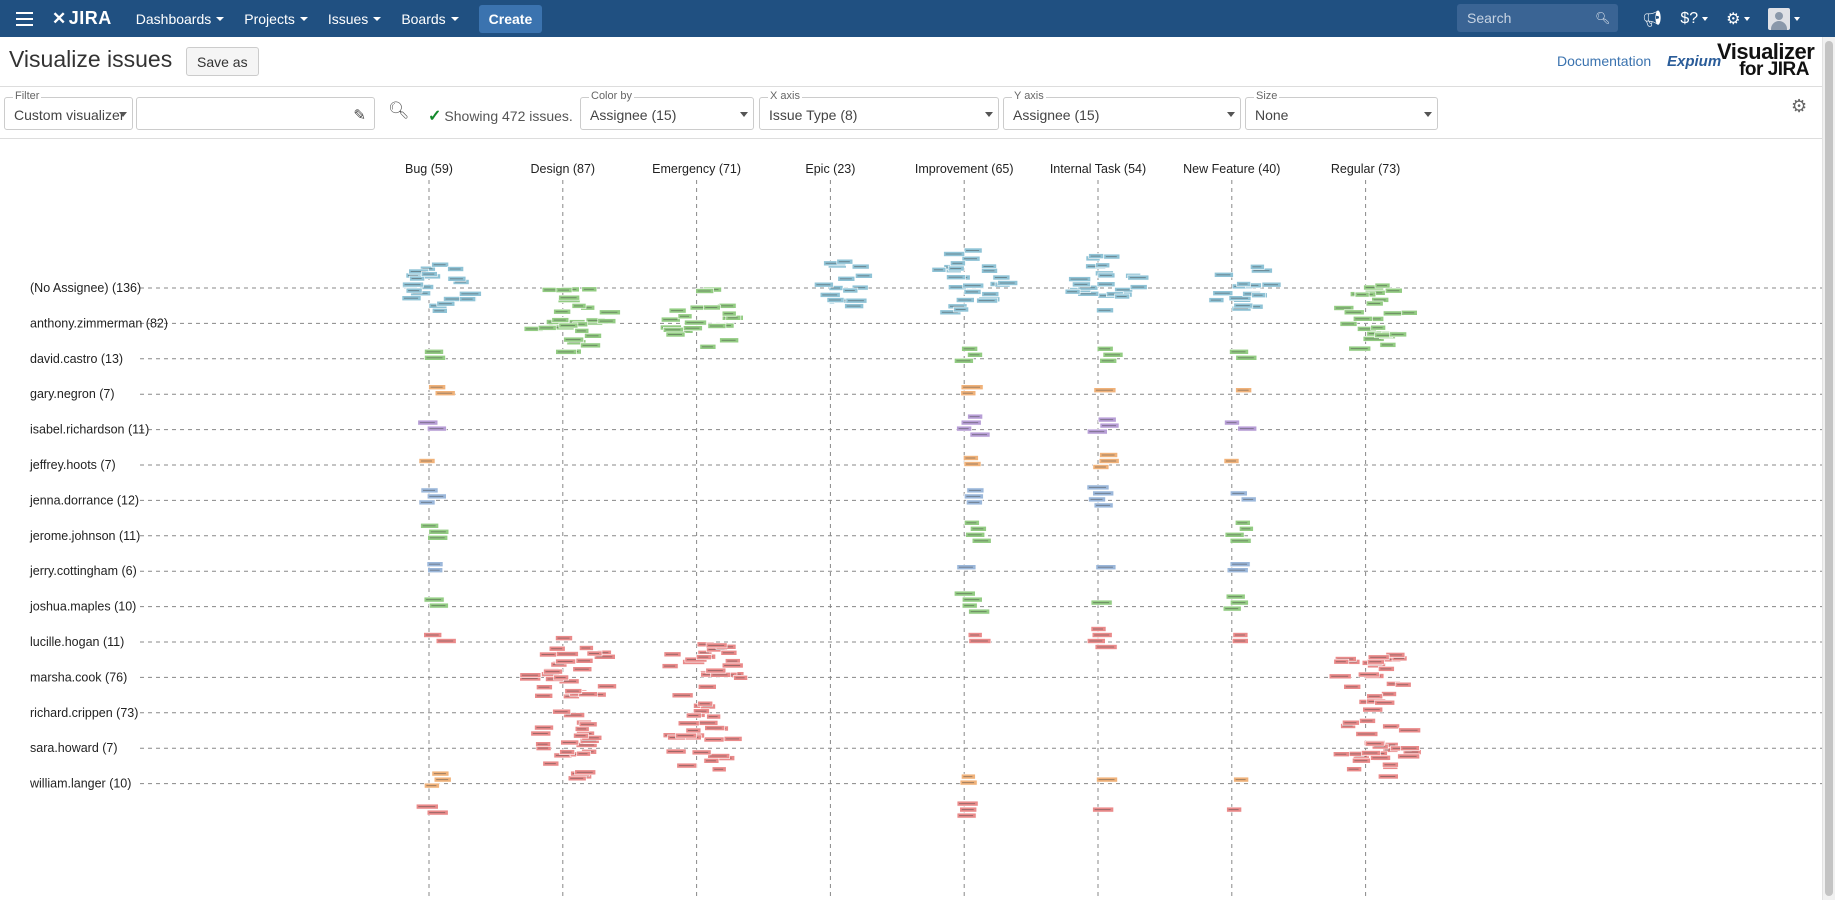  I want to click on jira-logo: ✕ JIRA, so click(82, 18).